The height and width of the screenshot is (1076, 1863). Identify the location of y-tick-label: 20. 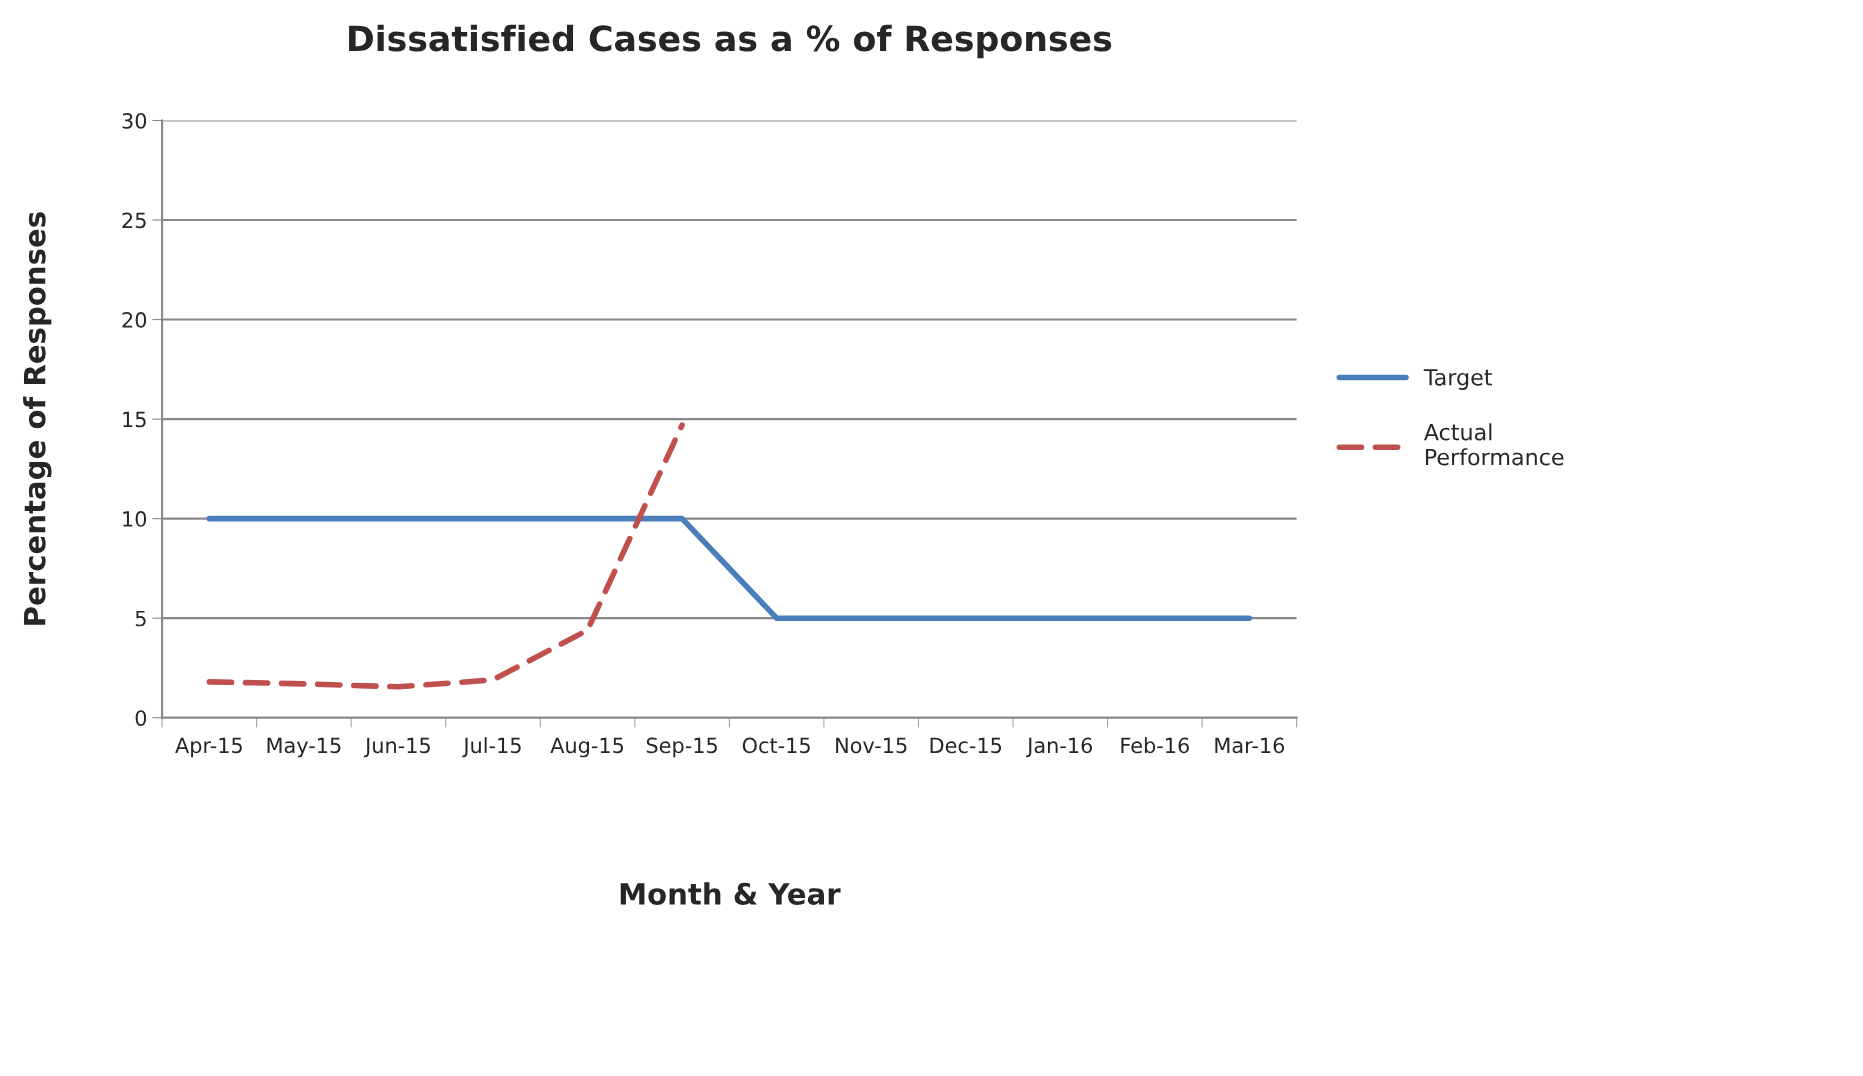
(134, 320).